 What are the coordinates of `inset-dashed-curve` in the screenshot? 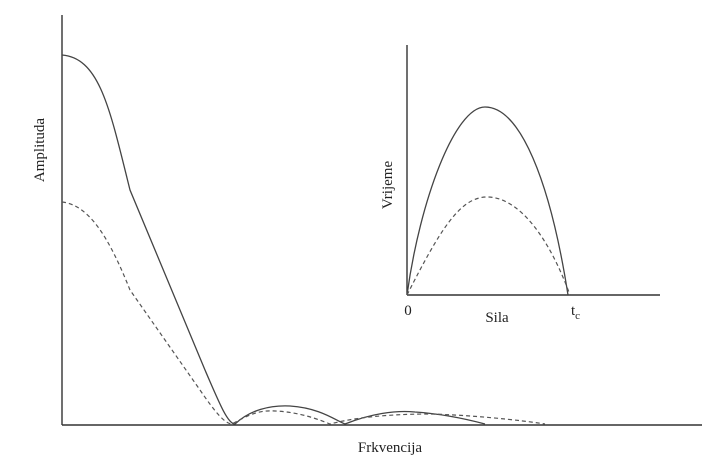 It's located at (488, 246).